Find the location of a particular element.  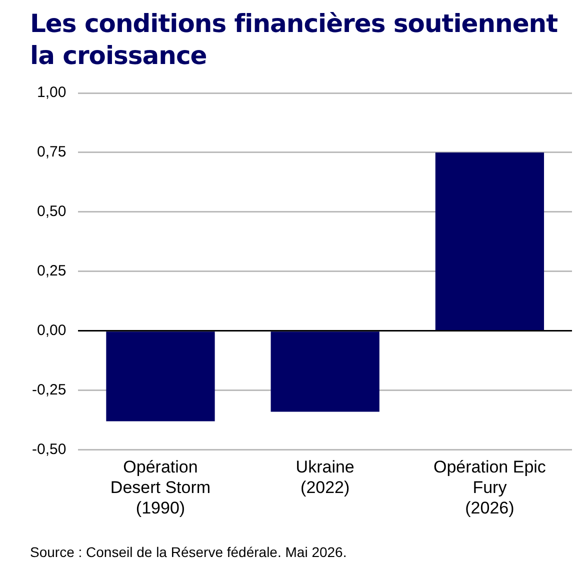

x-tick-label: Opération Epic Fury (2026) is located at coordinates (489, 488).